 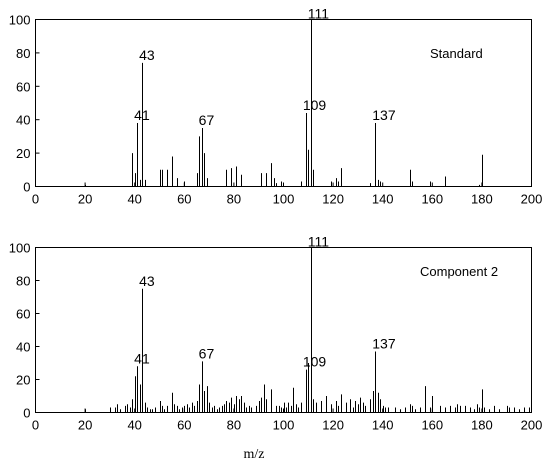 I want to click on standard-y-ticks: 0 20 40 60 80 100, so click(x=24, y=104).